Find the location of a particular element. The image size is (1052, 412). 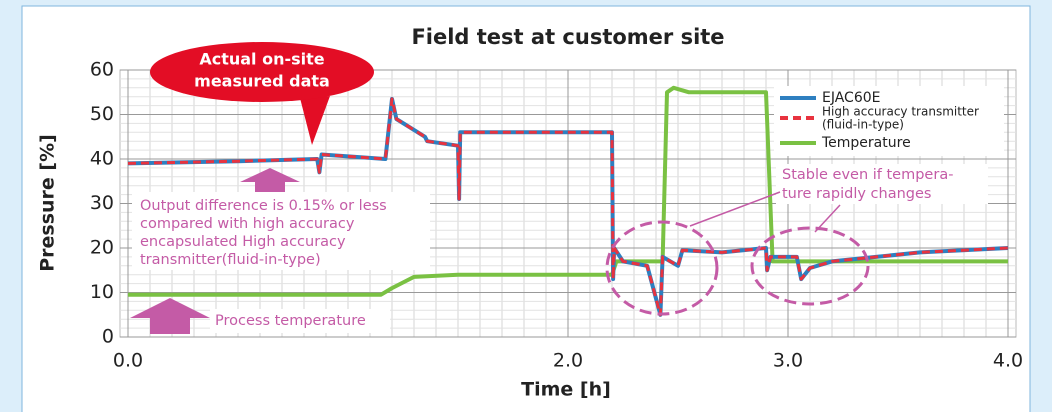

bubble is located at coordinates (262, 72).